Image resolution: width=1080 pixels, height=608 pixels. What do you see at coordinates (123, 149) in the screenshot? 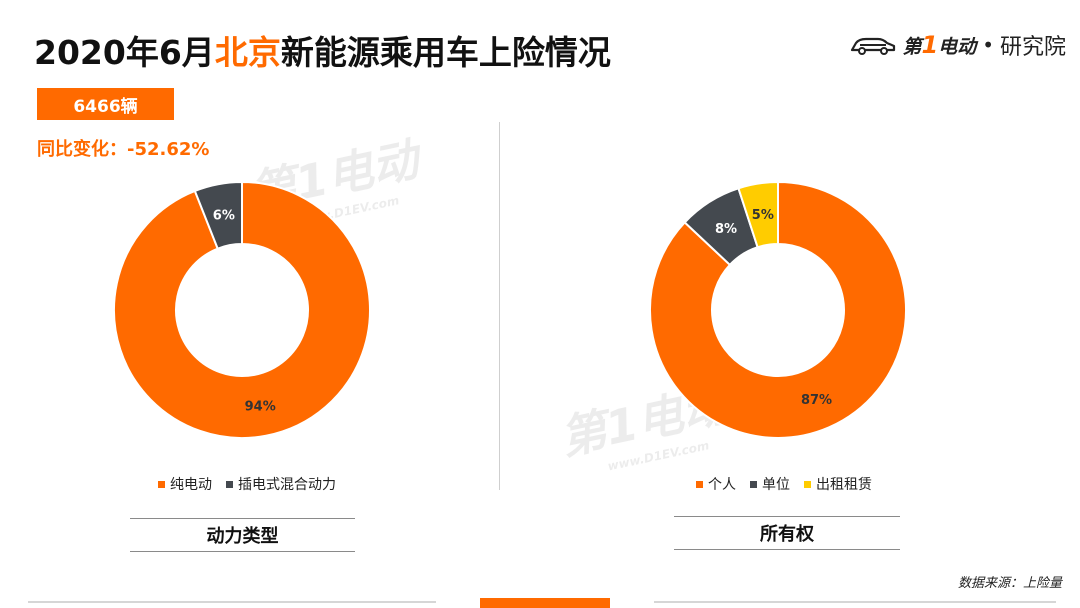
I see `yoy-change: 同比变化：-52.62%` at bounding box center [123, 149].